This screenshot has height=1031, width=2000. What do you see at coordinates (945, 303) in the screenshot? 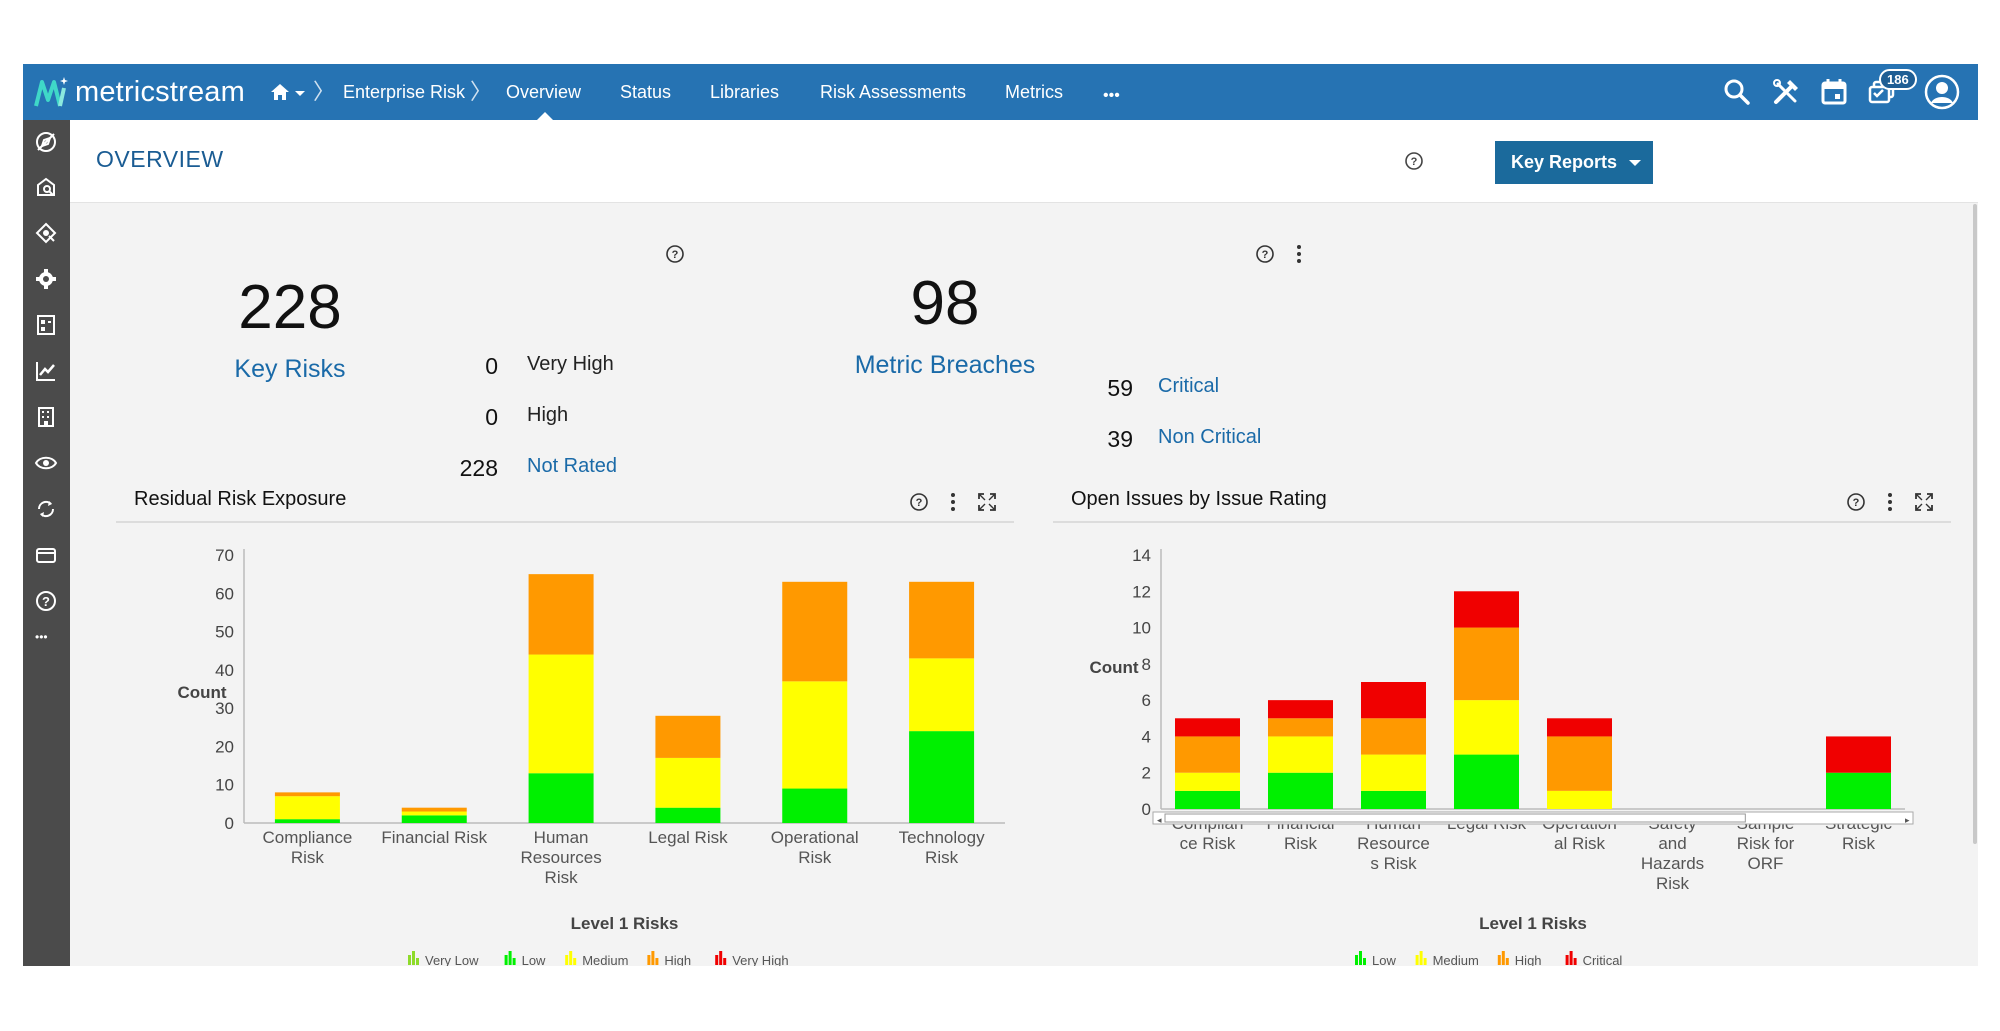
I see `metric-breaches-total: 98` at bounding box center [945, 303].